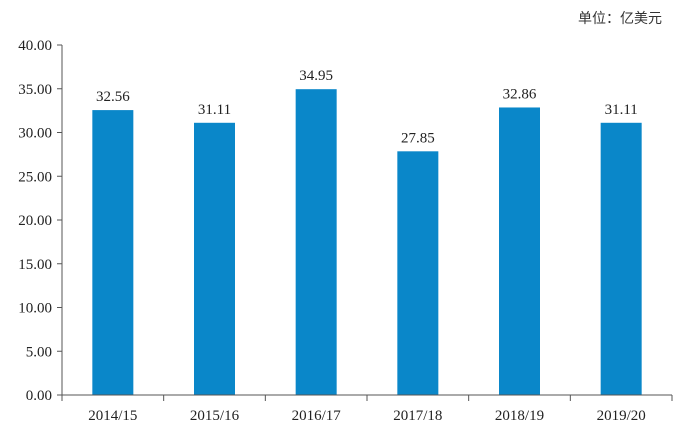  I want to click on y-tick-label: 20.00, so click(35, 221).